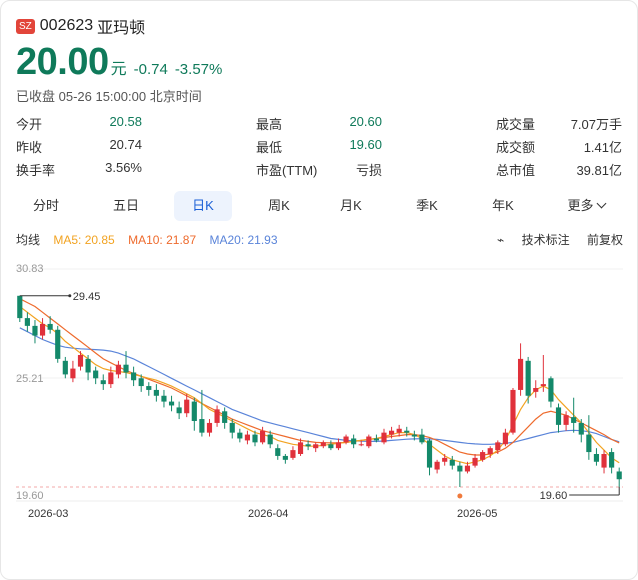  What do you see at coordinates (162, 240) in the screenshot?
I see `ma10-legend: MA10: 21.87` at bounding box center [162, 240].